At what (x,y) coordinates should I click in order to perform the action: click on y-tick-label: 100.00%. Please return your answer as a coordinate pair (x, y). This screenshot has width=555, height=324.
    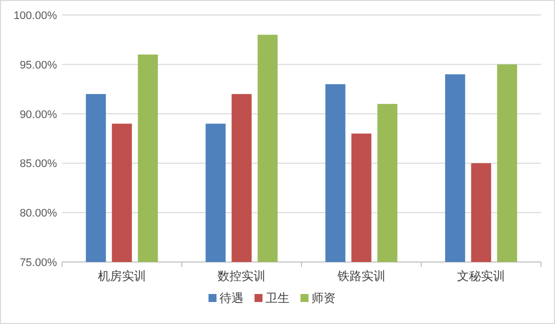
    Looking at the image, I should click on (36, 16).